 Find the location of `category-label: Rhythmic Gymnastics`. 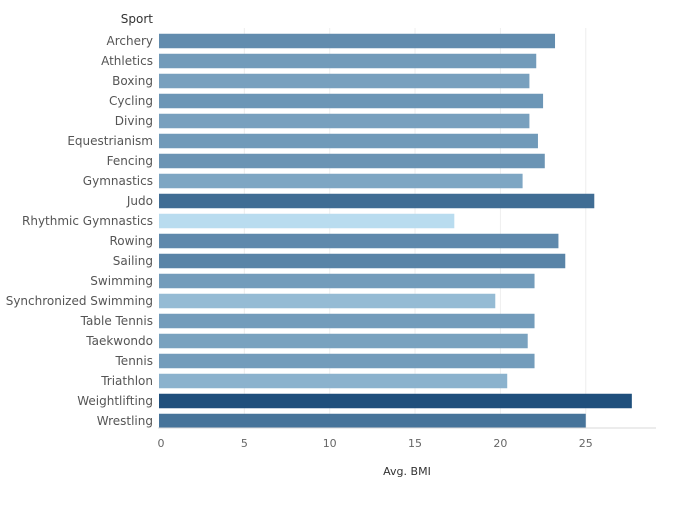

category-label: Rhythmic Gymnastics is located at coordinates (87, 221).